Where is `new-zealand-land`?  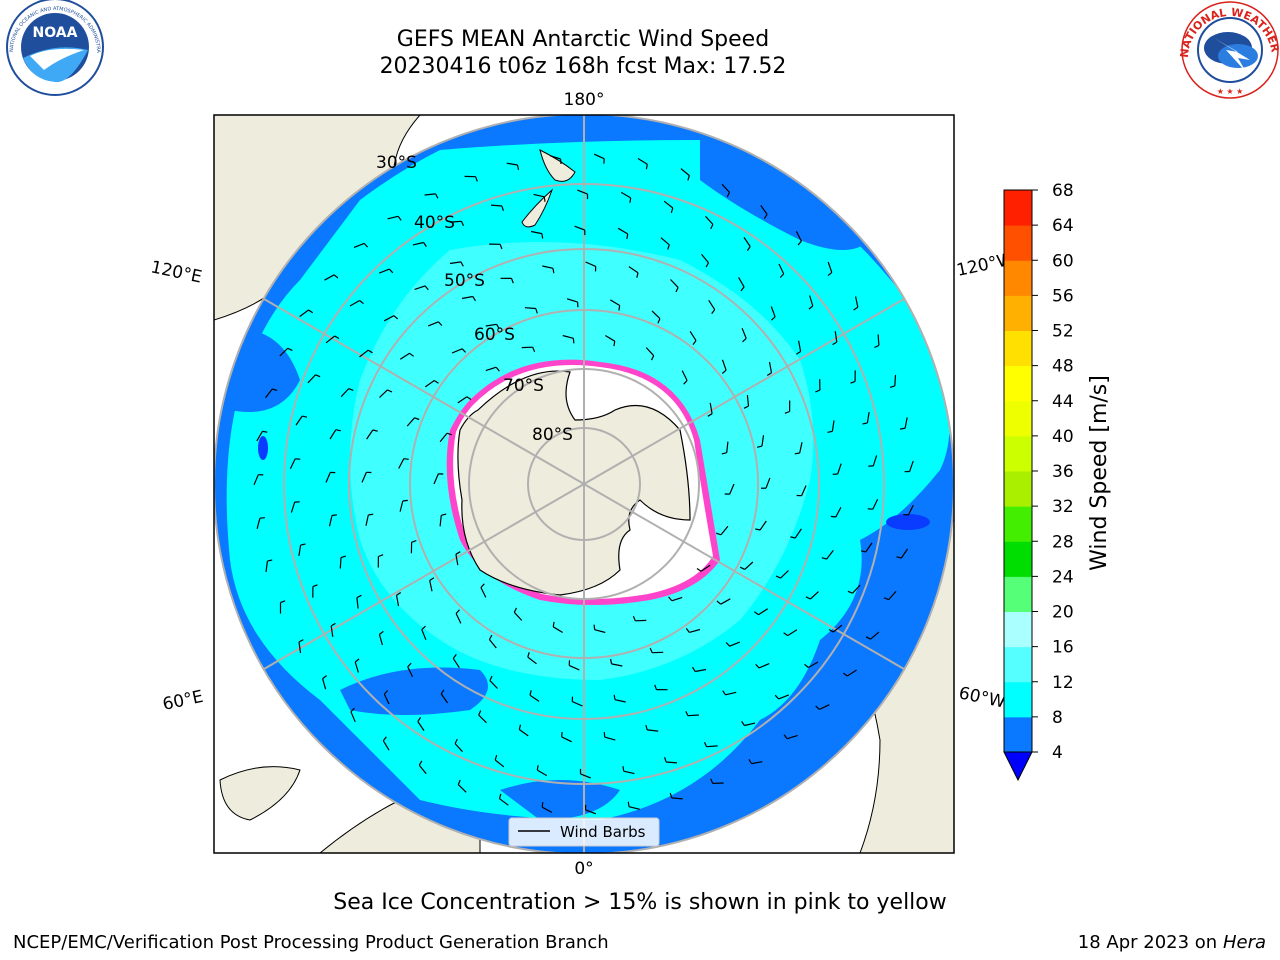
new-zealand-land is located at coordinates (548, 188).